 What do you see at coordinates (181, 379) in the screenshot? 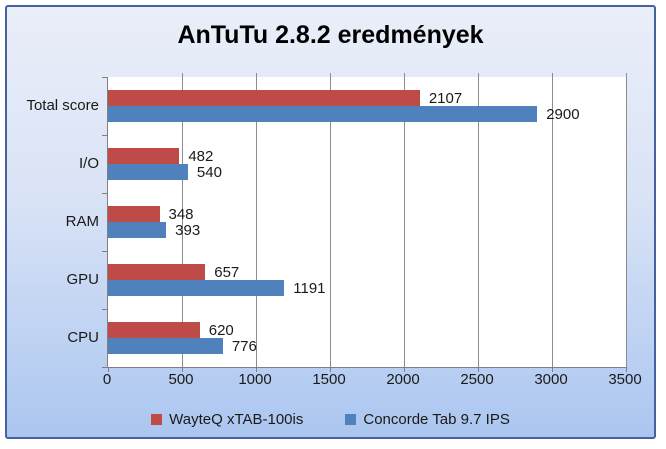
I see `x-tick-label: 500` at bounding box center [181, 379].